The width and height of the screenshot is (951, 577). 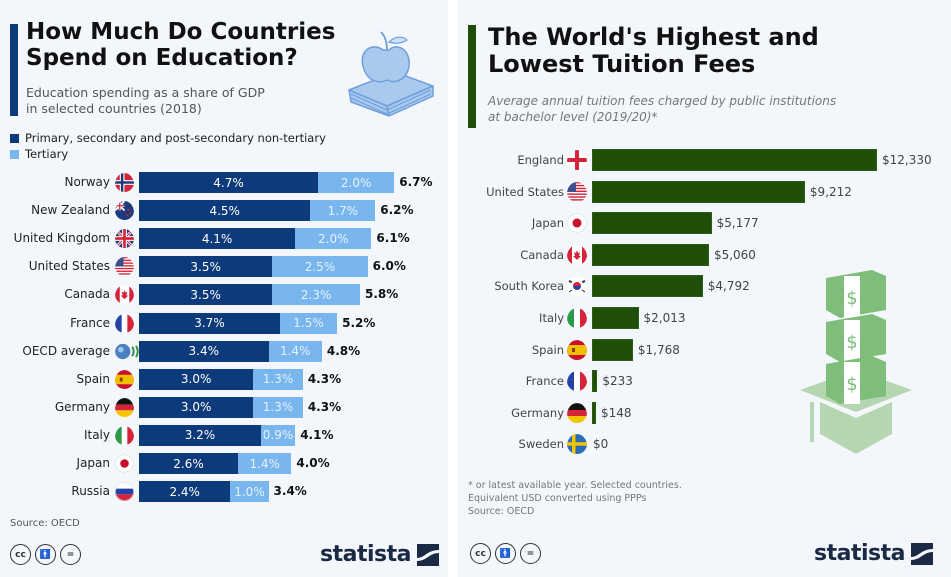 What do you see at coordinates (397, 210) in the screenshot?
I see `bar-total-label: 6.2%` at bounding box center [397, 210].